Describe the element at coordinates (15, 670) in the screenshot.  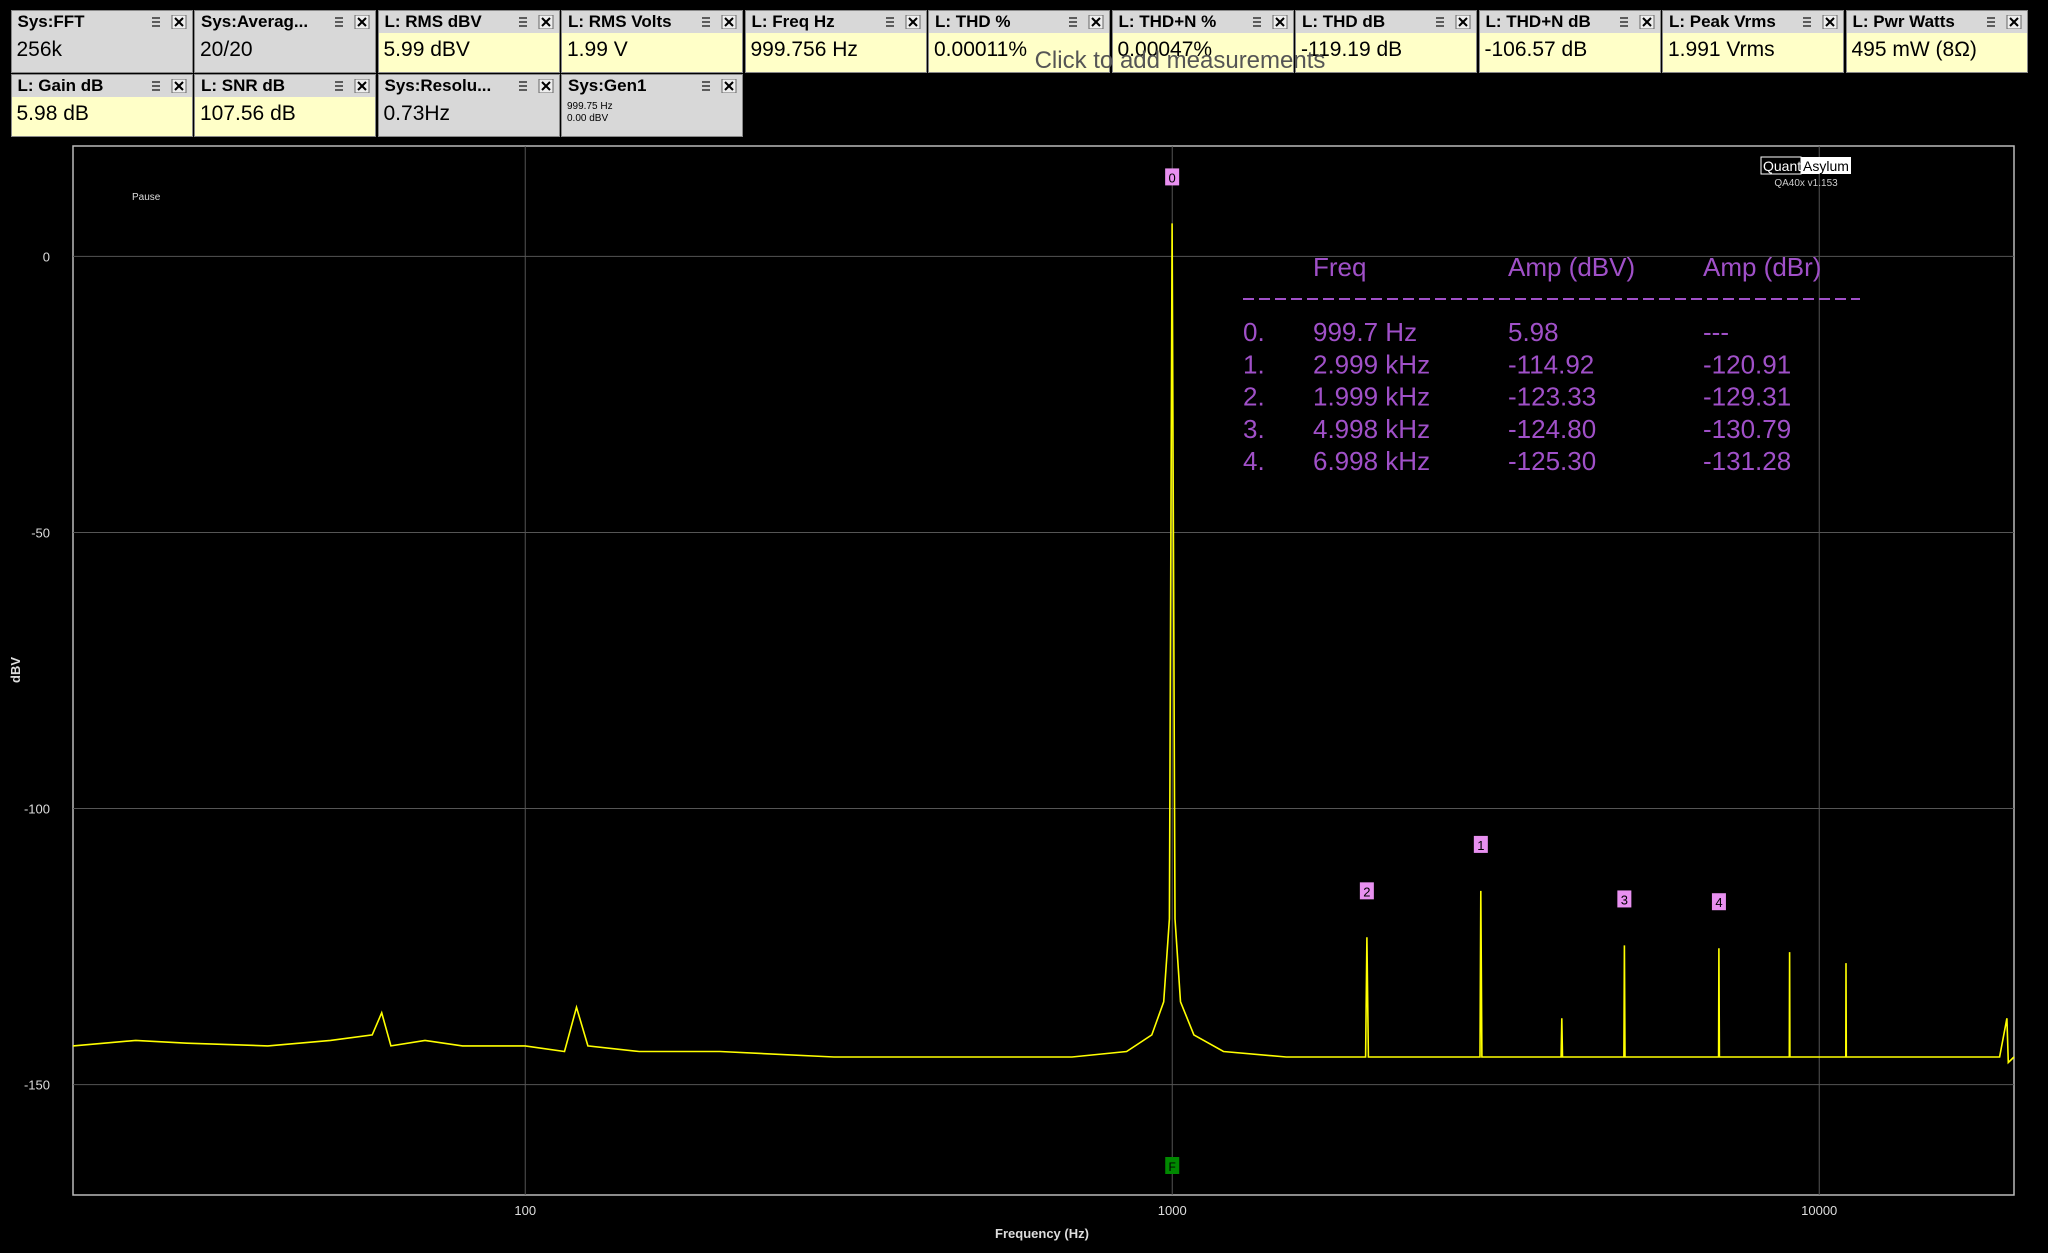
I see `y-axis-label: dBV` at that location.